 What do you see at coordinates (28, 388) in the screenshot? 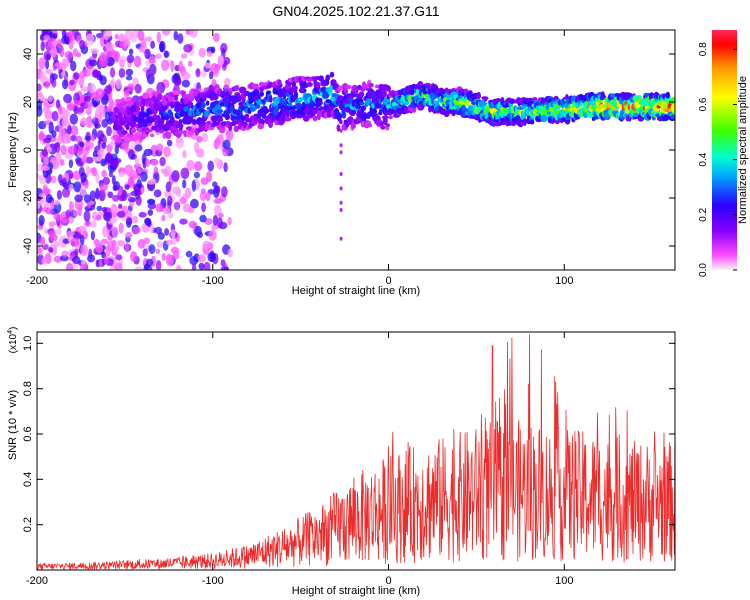
I see `y-tick-label: 0.8` at bounding box center [28, 388].